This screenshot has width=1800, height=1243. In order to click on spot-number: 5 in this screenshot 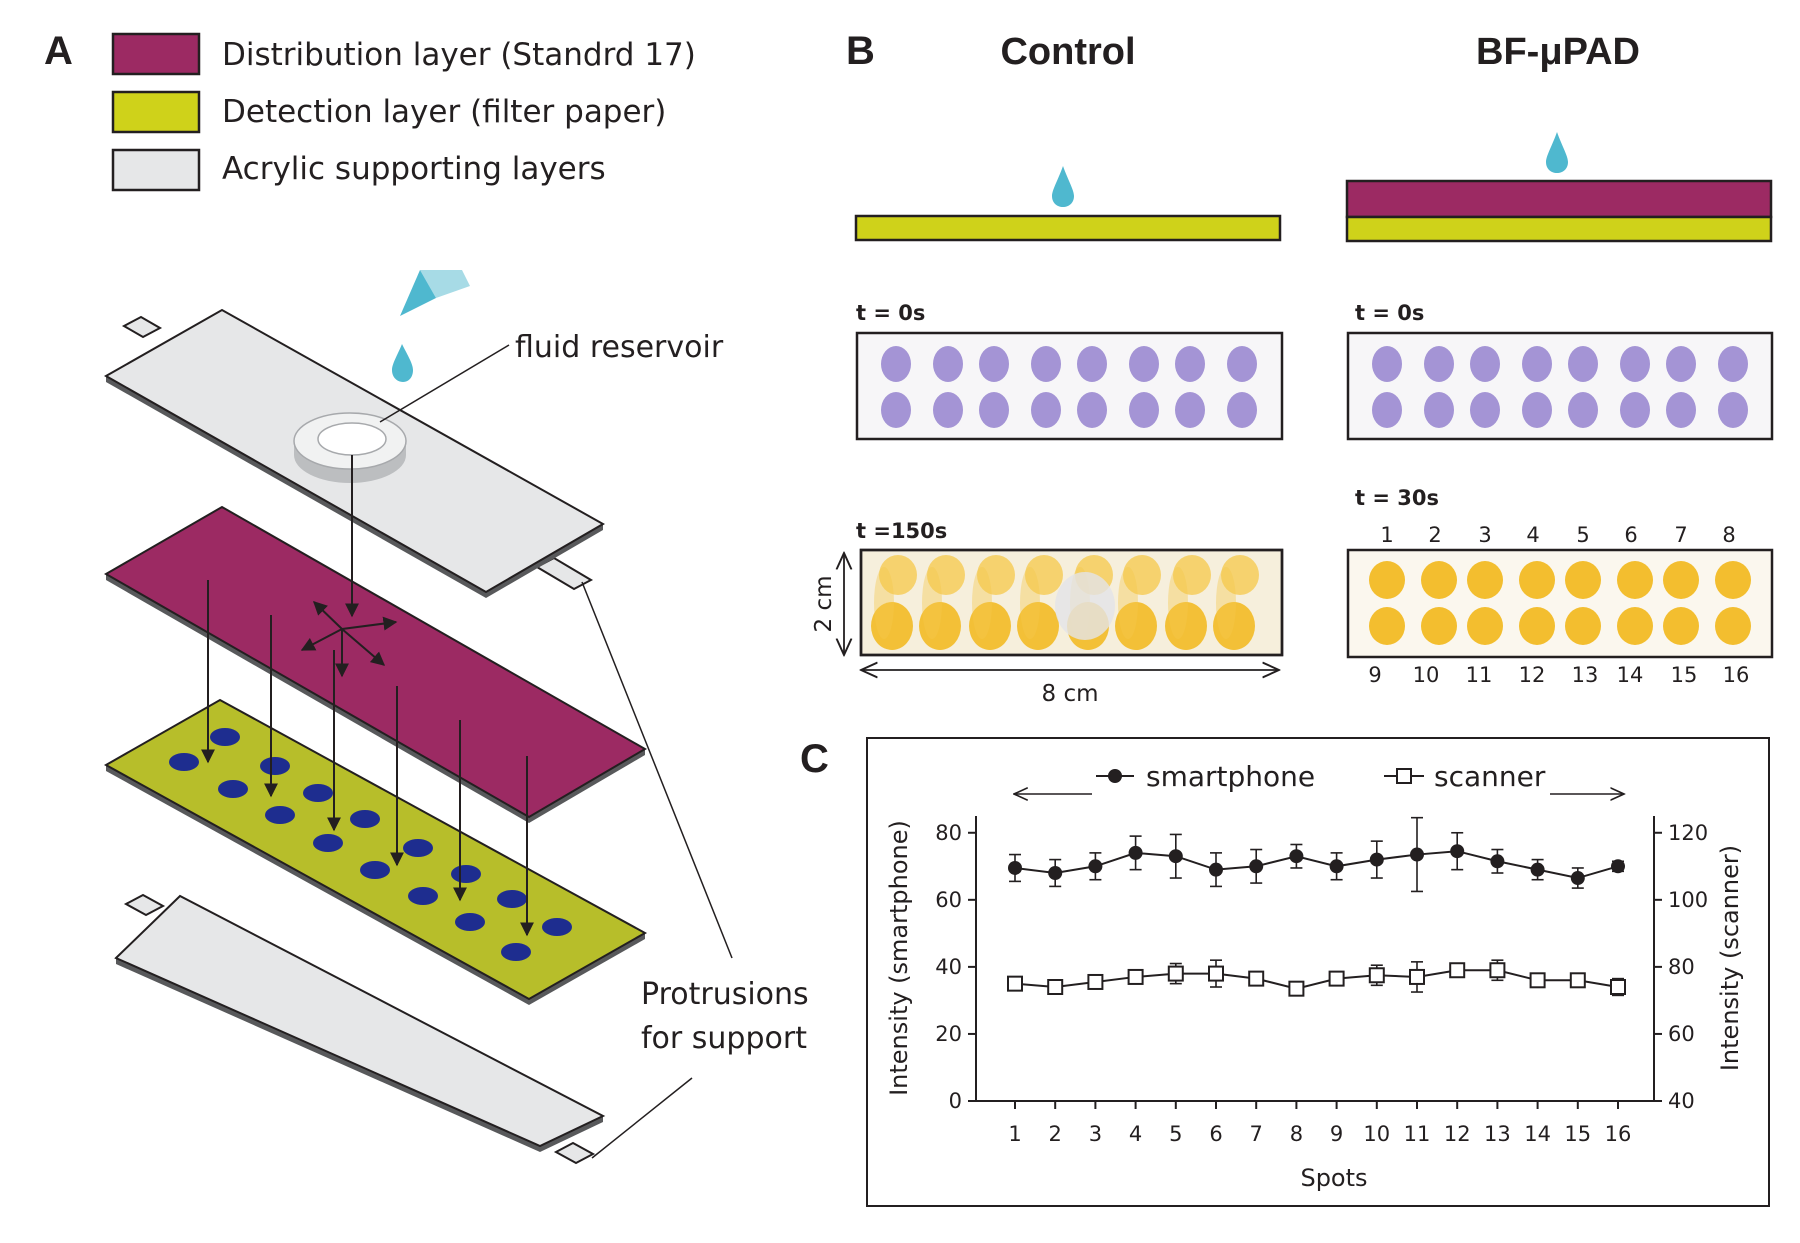, I will do `click(1582, 535)`.